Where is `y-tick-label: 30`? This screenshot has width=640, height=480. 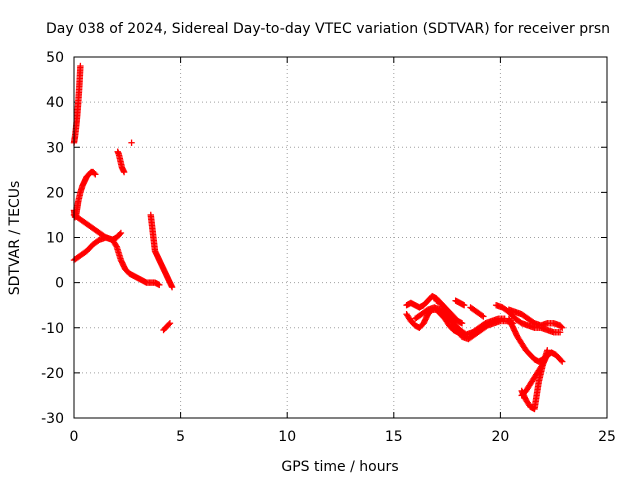 y-tick-label: 30 is located at coordinates (55, 148).